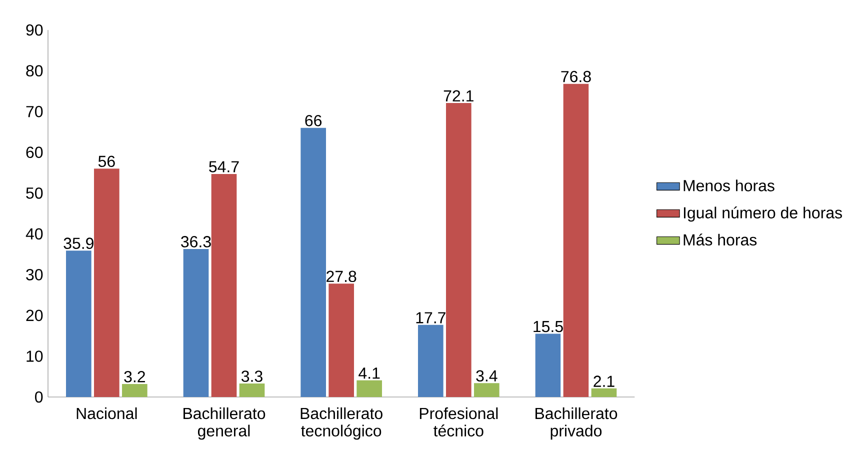 The height and width of the screenshot is (458, 858). What do you see at coordinates (487, 376) in the screenshot?
I see `data-label: 3.4` at bounding box center [487, 376].